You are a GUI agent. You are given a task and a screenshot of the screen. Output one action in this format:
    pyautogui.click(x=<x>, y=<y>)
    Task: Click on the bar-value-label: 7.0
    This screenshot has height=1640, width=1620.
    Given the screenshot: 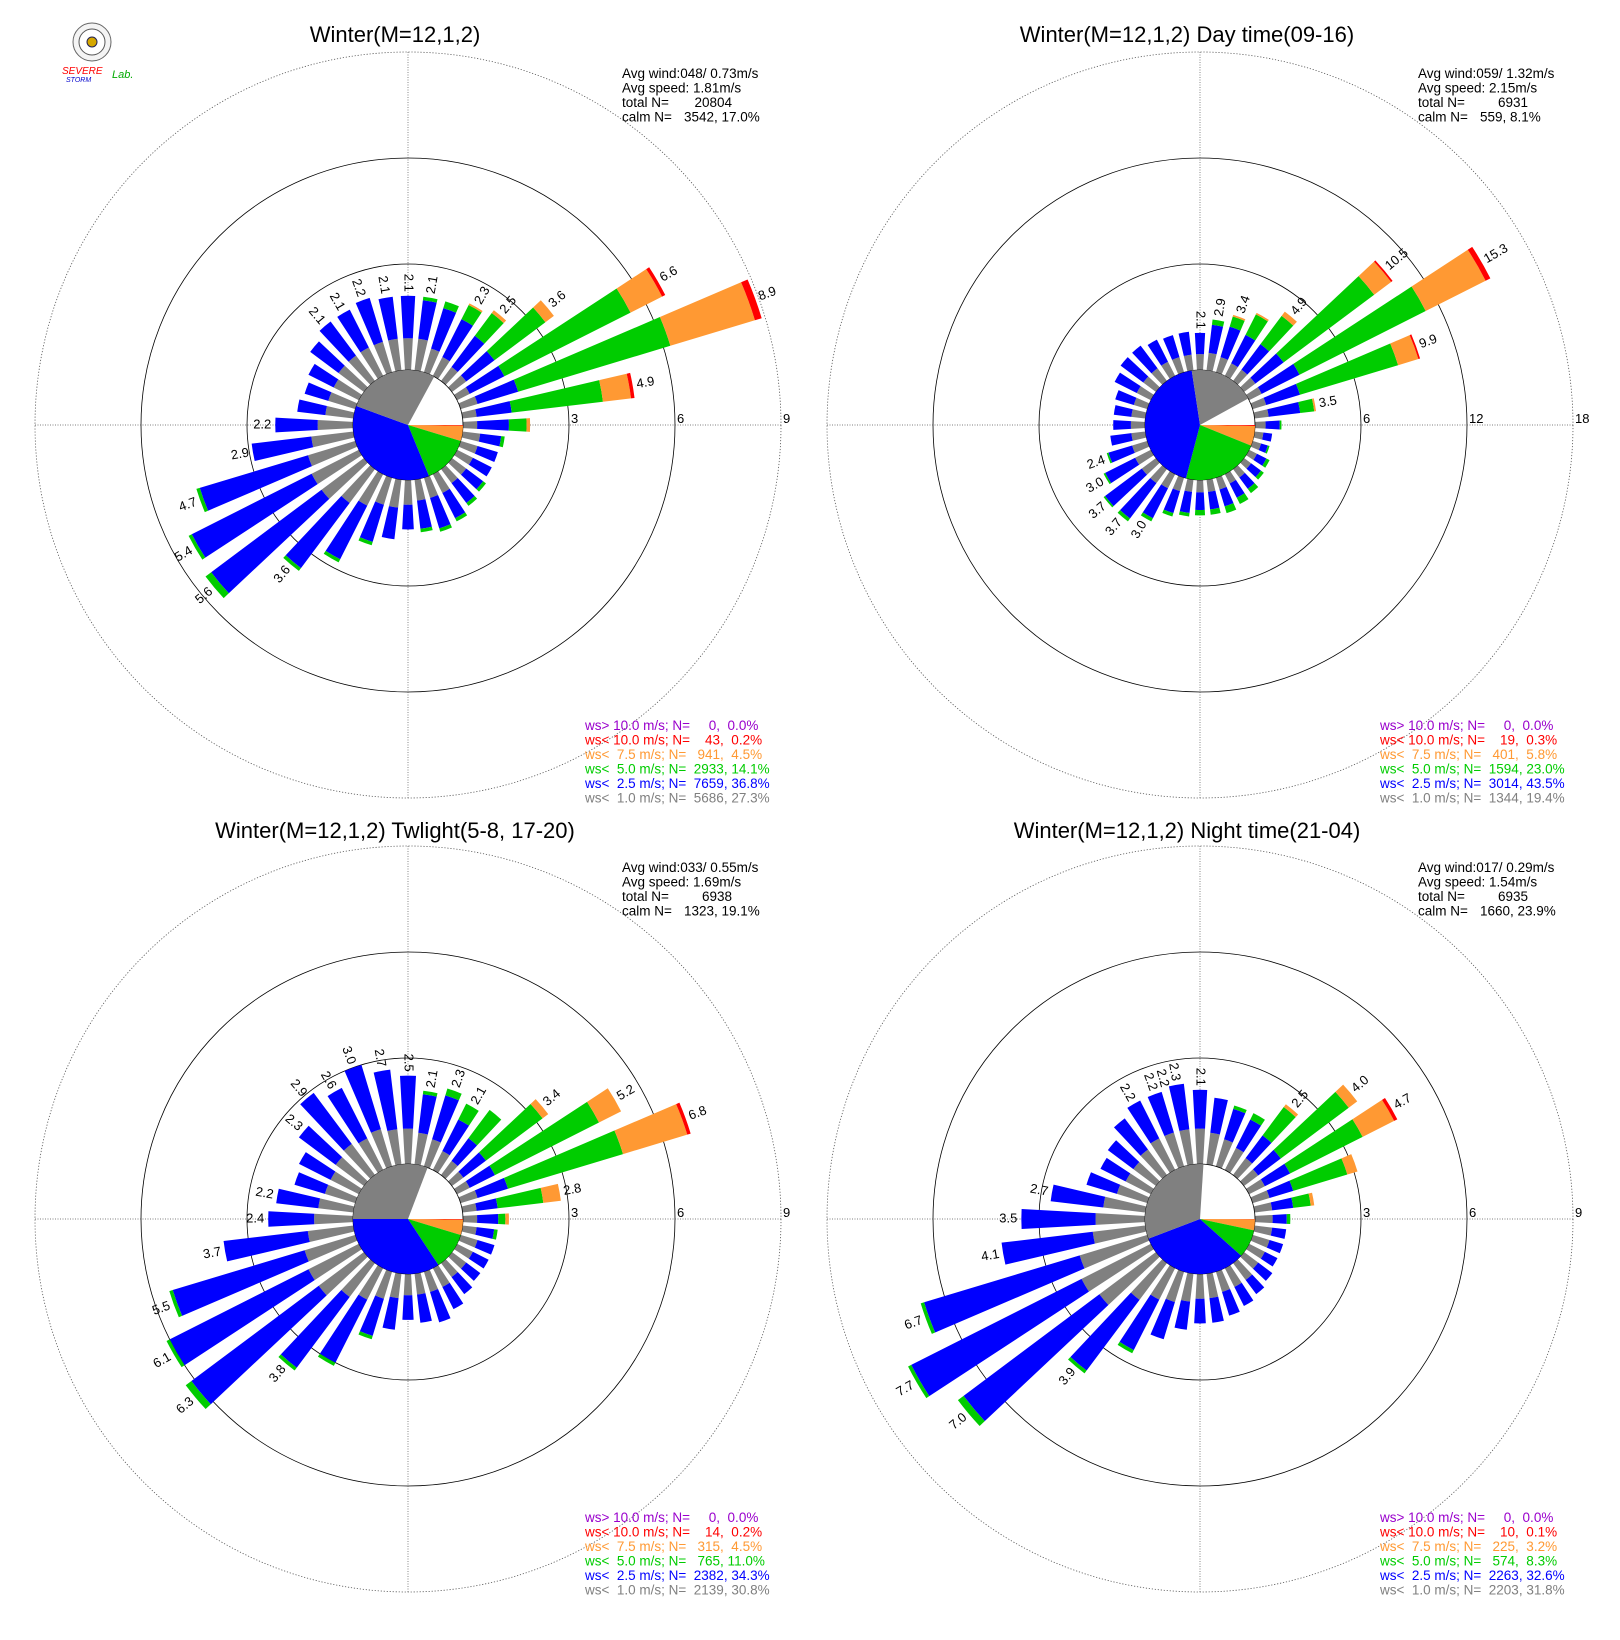 What is the action you would take?
    pyautogui.click(x=957, y=1420)
    